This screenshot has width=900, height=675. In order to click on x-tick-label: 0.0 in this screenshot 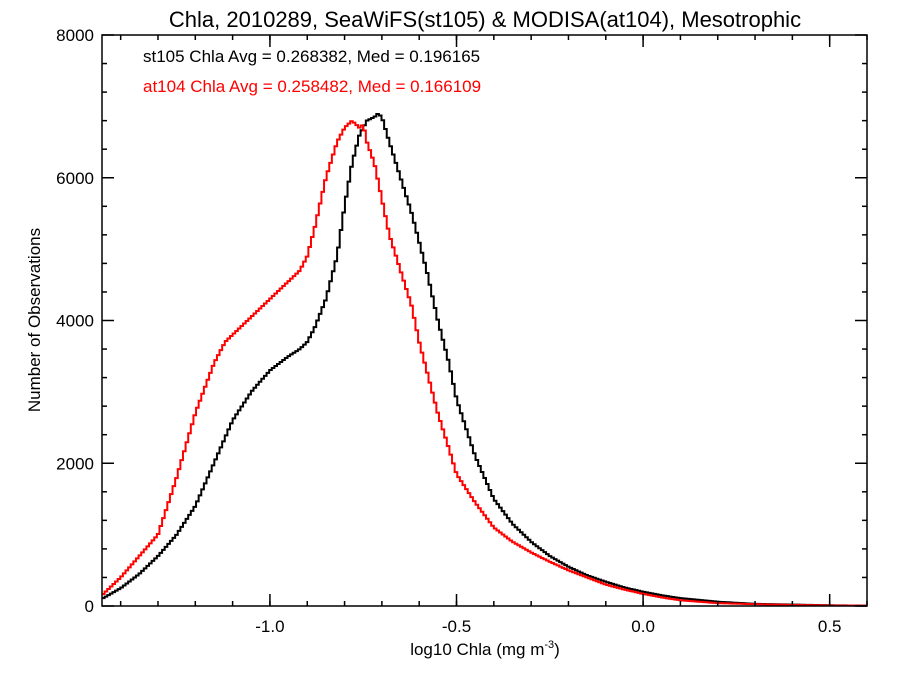, I will do `click(643, 626)`.